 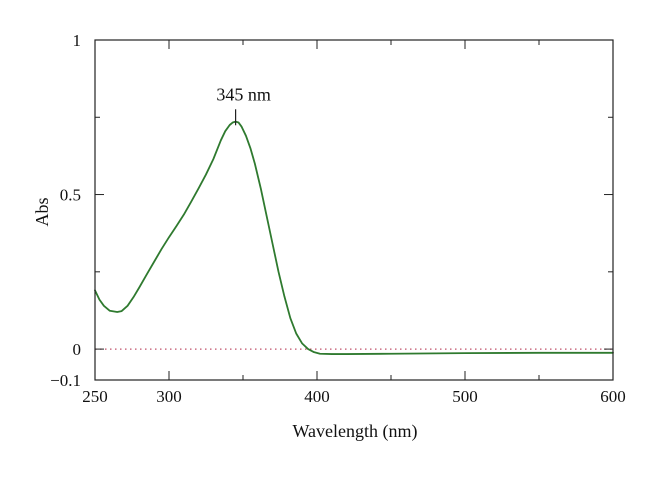 I want to click on y-tick-label: 0.5, so click(x=70, y=195).